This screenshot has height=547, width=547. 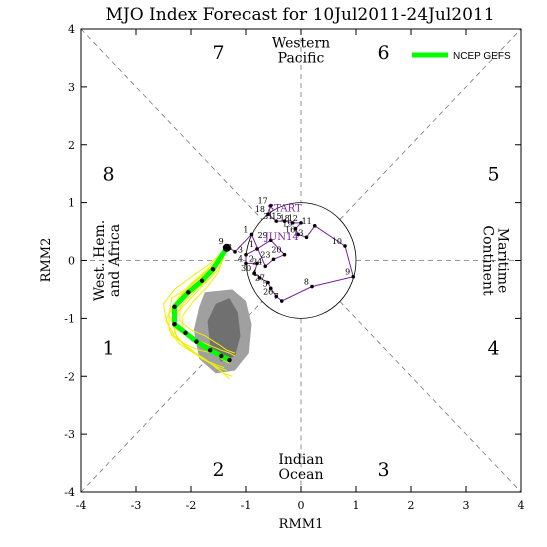 I want to click on x-tick-label: -3, so click(x=136, y=505).